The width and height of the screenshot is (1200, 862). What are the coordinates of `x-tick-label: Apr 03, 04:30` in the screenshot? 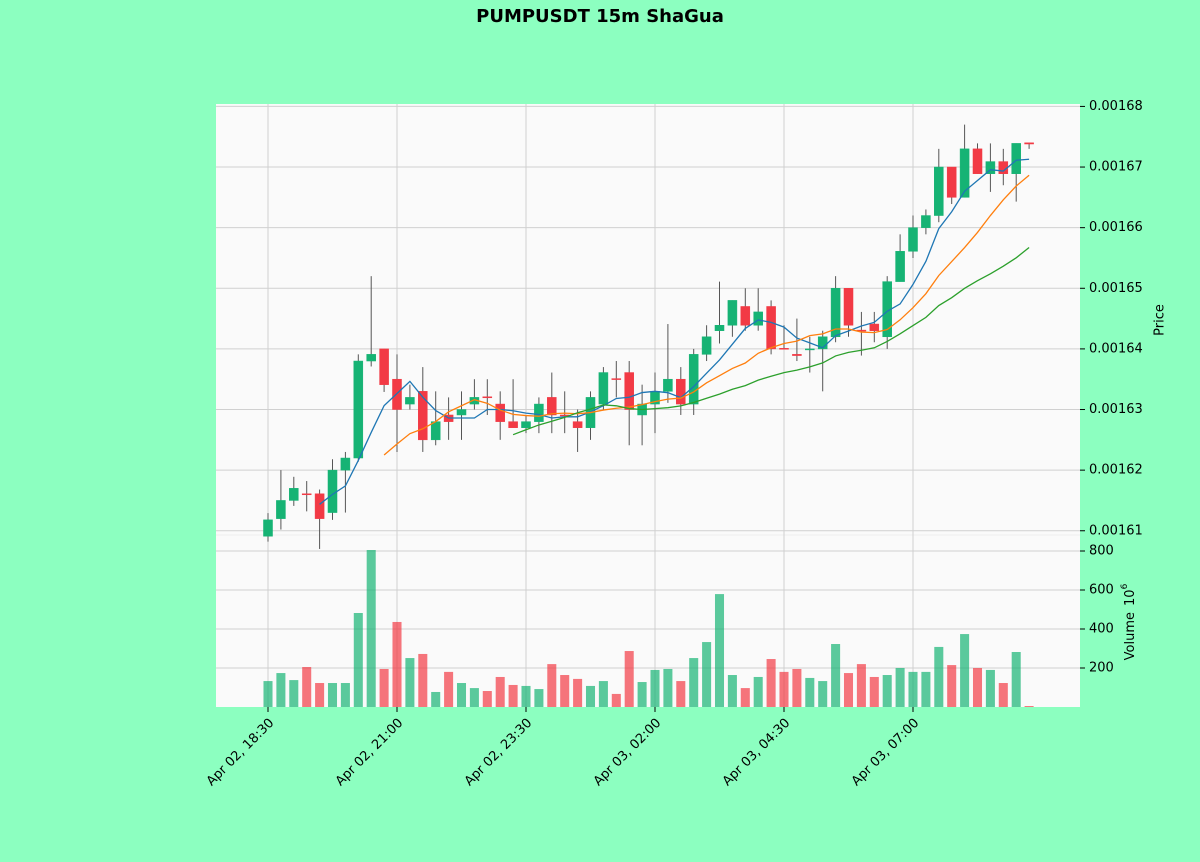 It's located at (756, 752).